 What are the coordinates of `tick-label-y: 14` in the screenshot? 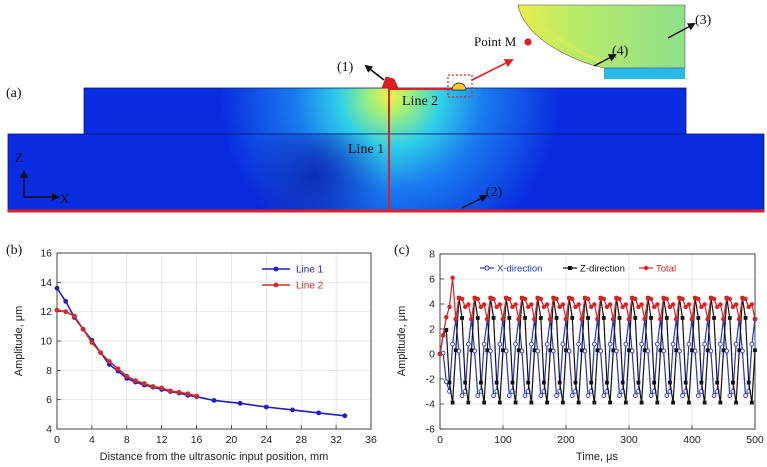 It's located at (46, 283).